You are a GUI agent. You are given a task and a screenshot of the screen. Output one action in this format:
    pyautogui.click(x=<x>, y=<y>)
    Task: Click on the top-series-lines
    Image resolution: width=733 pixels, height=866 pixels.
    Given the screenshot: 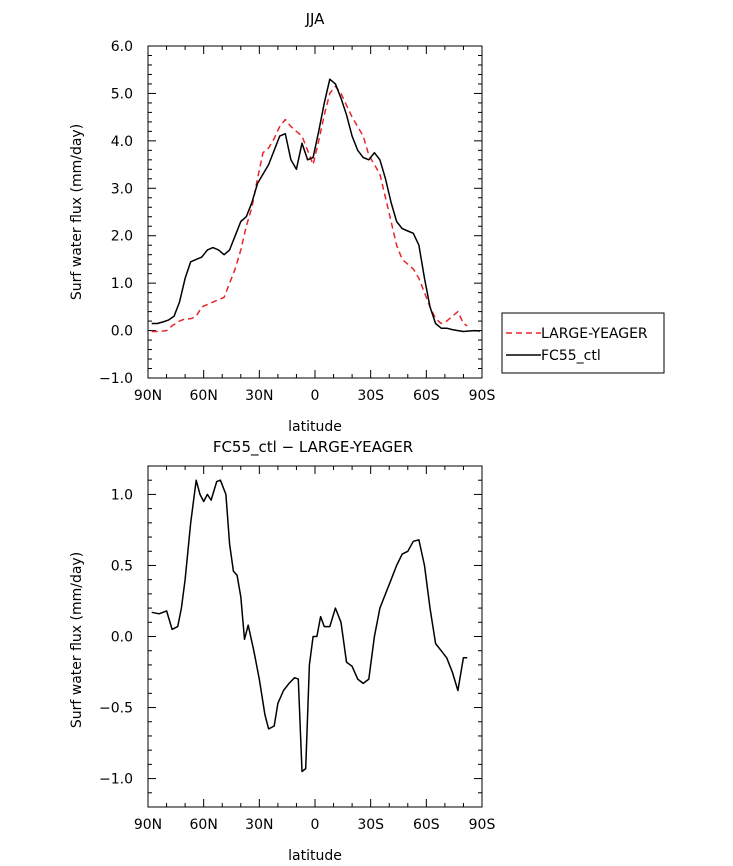 What is the action you would take?
    pyautogui.click(x=316, y=205)
    